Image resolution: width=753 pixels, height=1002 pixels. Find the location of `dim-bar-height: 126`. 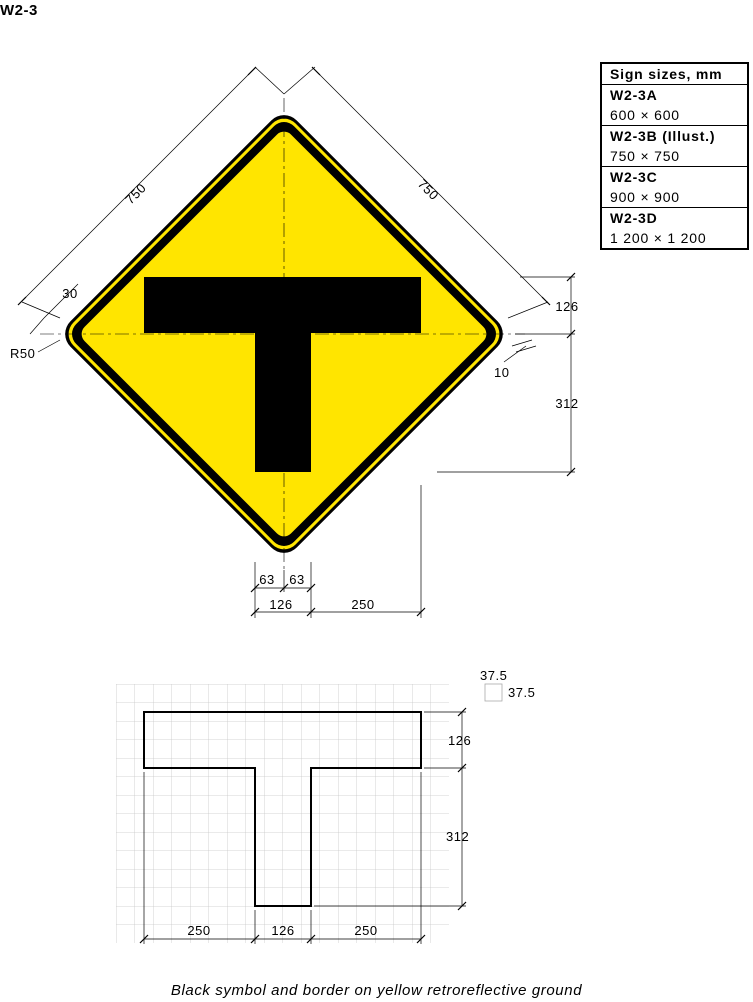

dim-bar-height: 126 is located at coordinates (566, 306).